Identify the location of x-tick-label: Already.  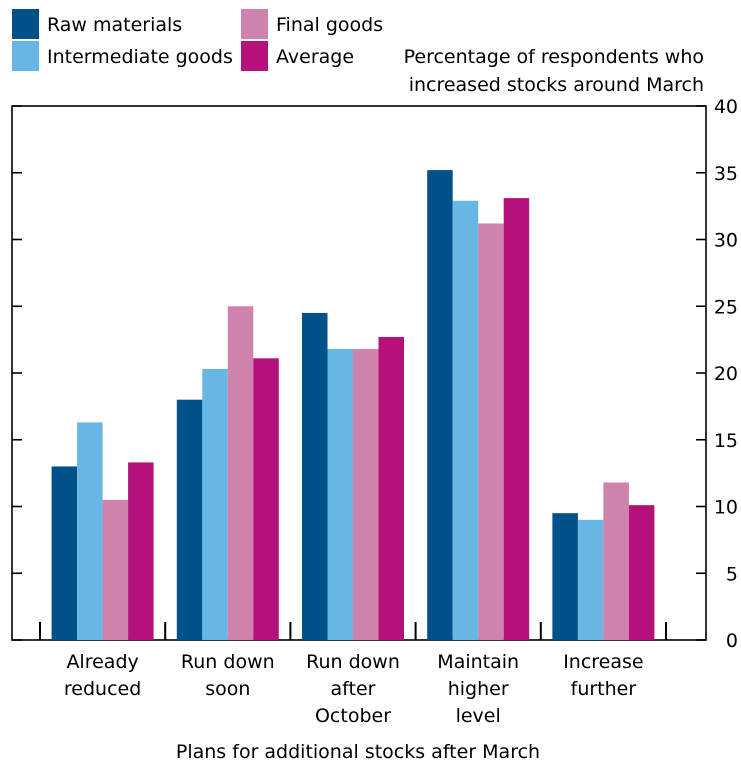
(102, 662).